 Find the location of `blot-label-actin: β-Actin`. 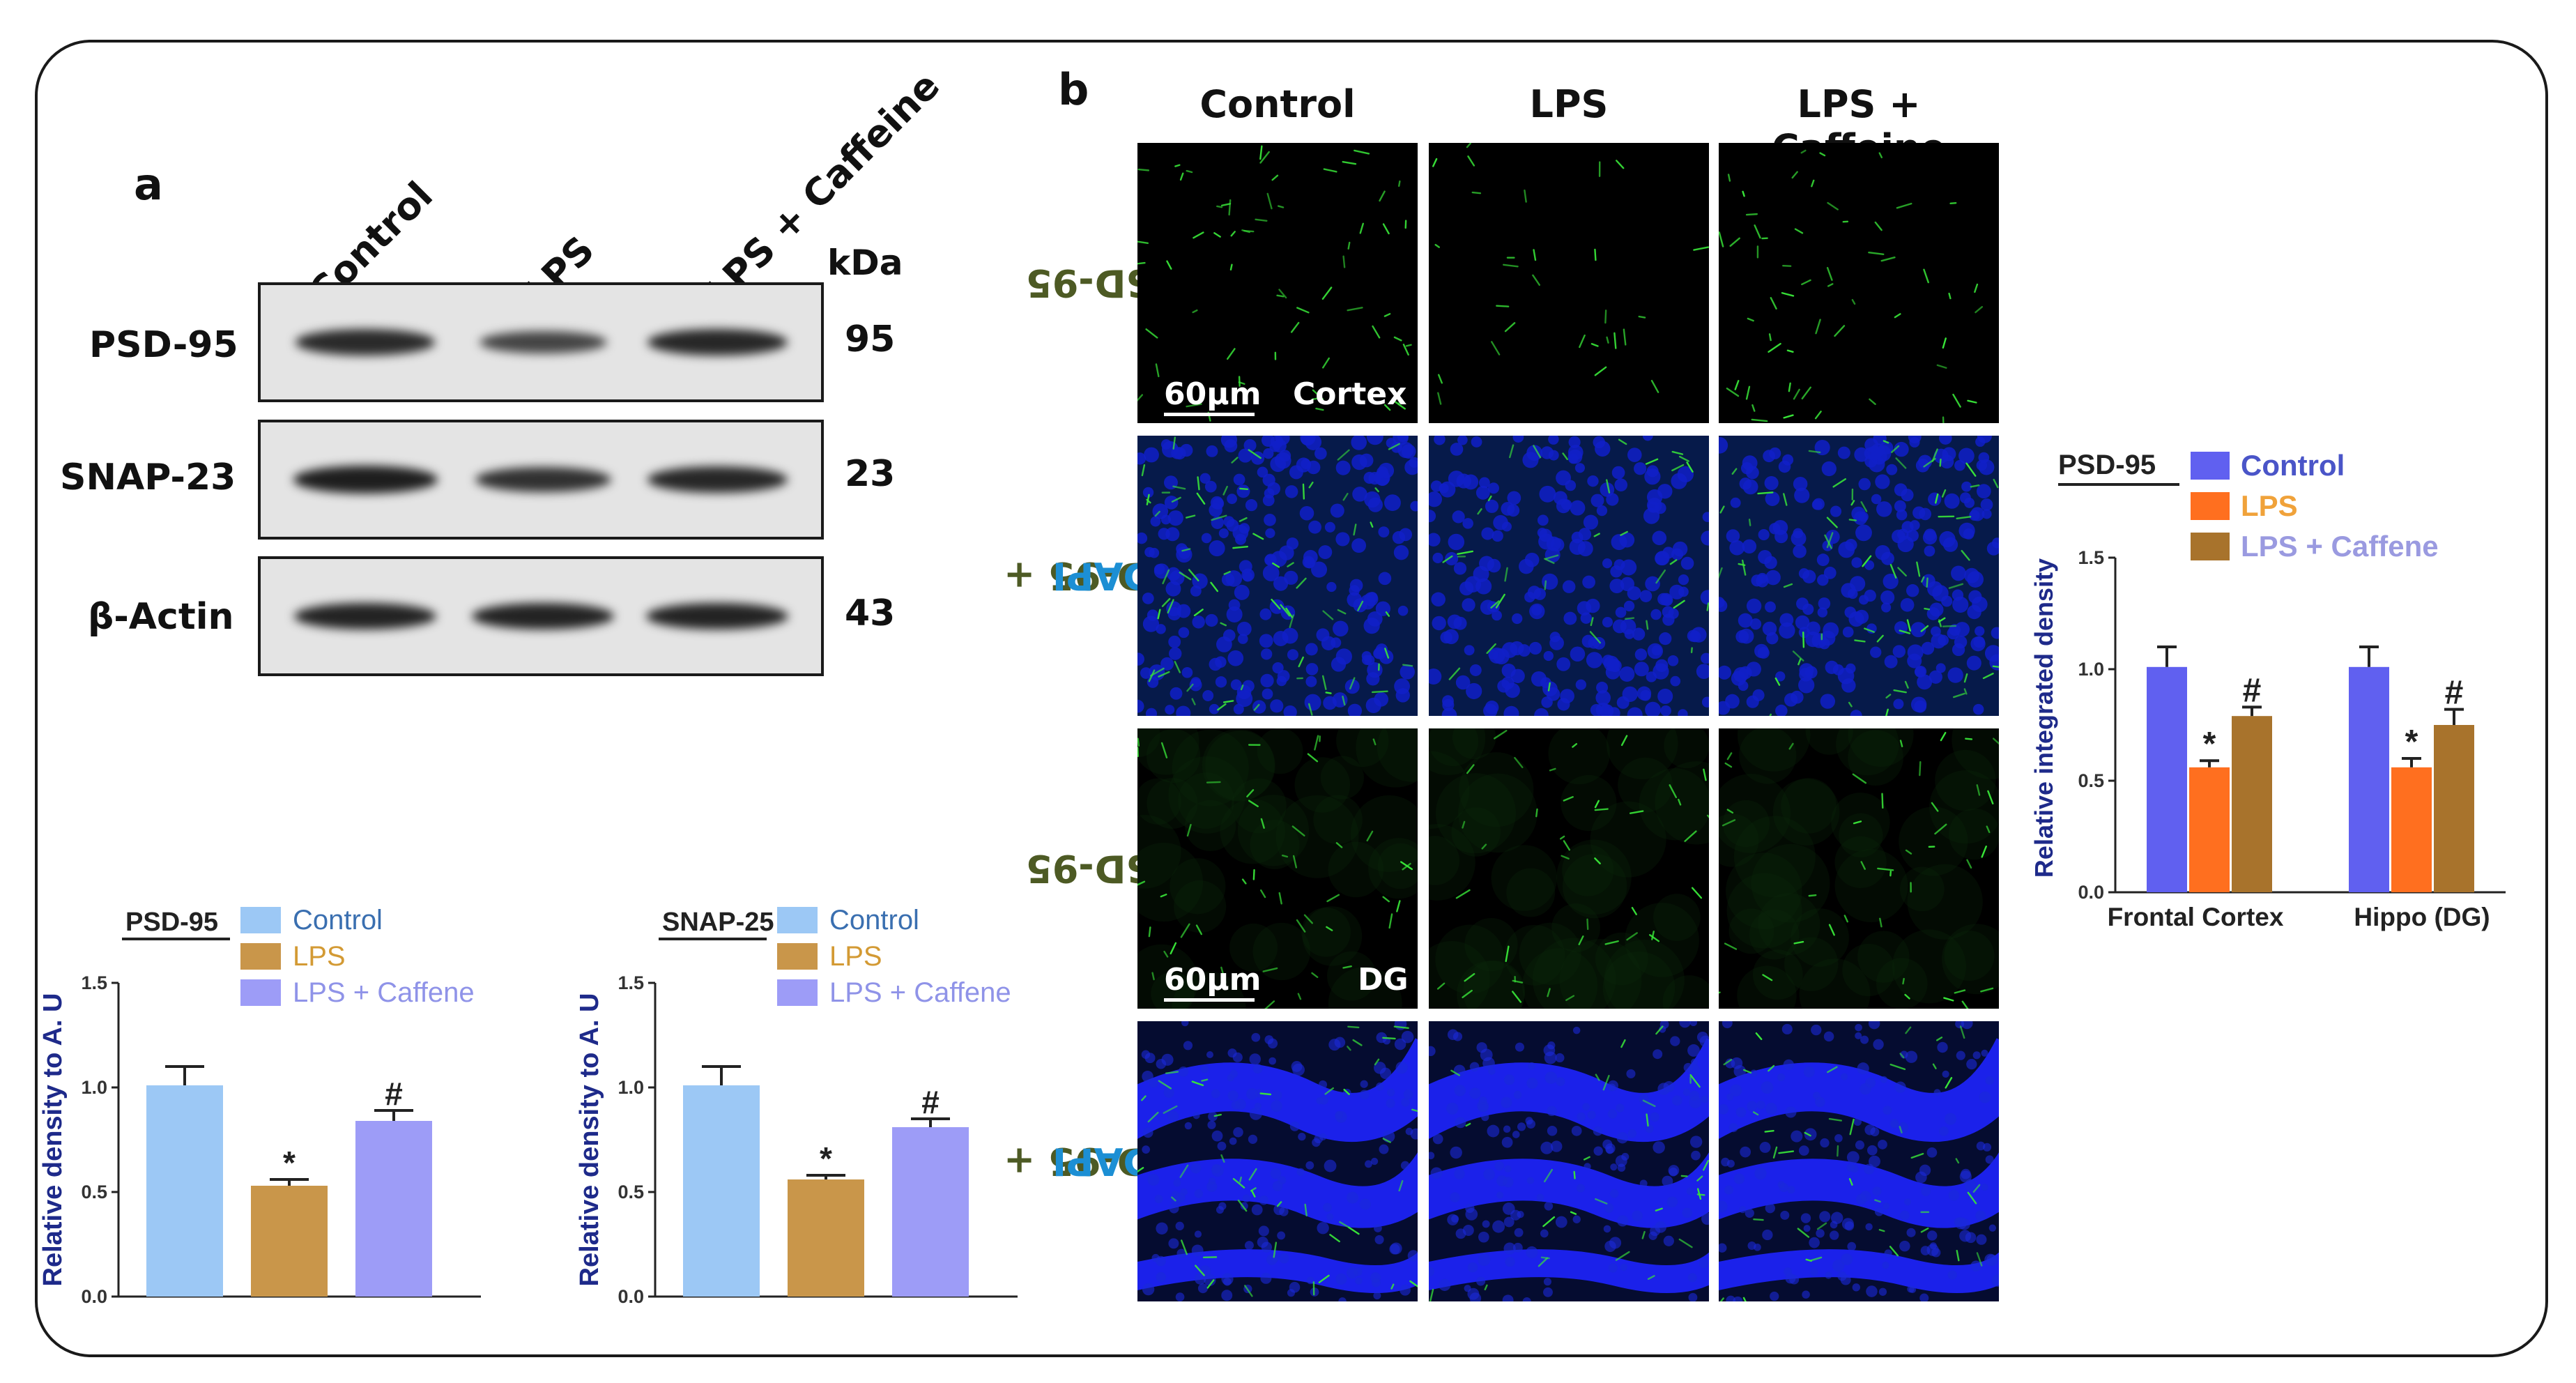

blot-label-actin: β-Actin is located at coordinates (161, 617).